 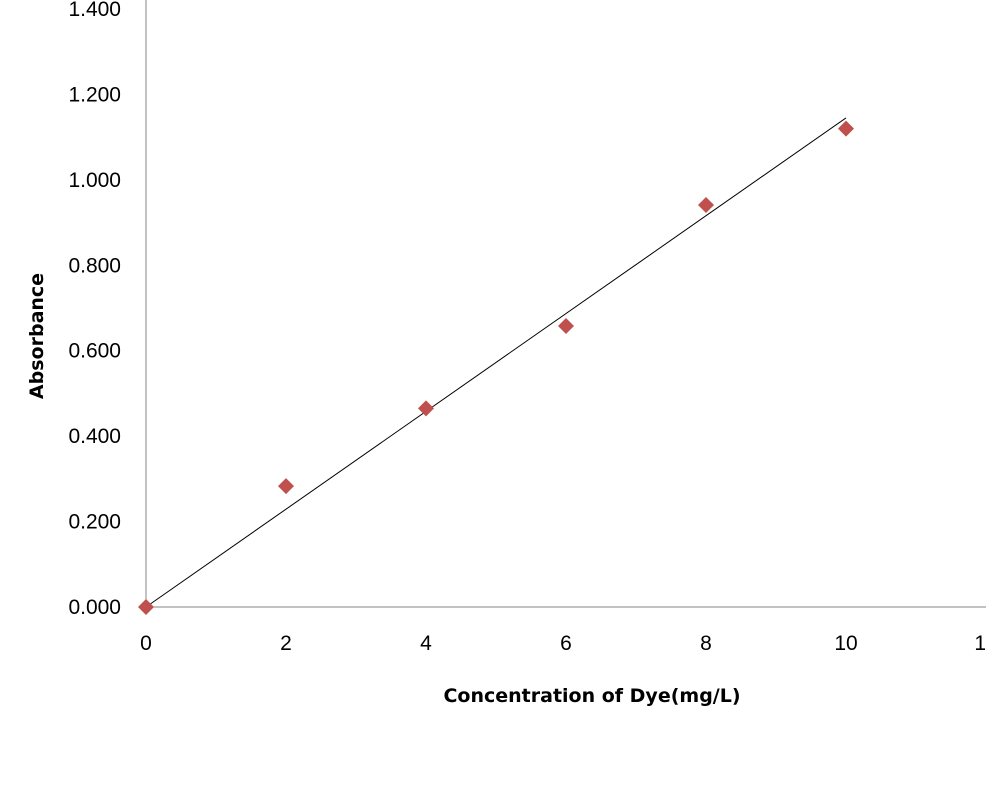 I want to click on y-tick-labels: 0.000 0.200 0.400 0.600 0.800 1.000 1.200 1.400, so click(x=94, y=309).